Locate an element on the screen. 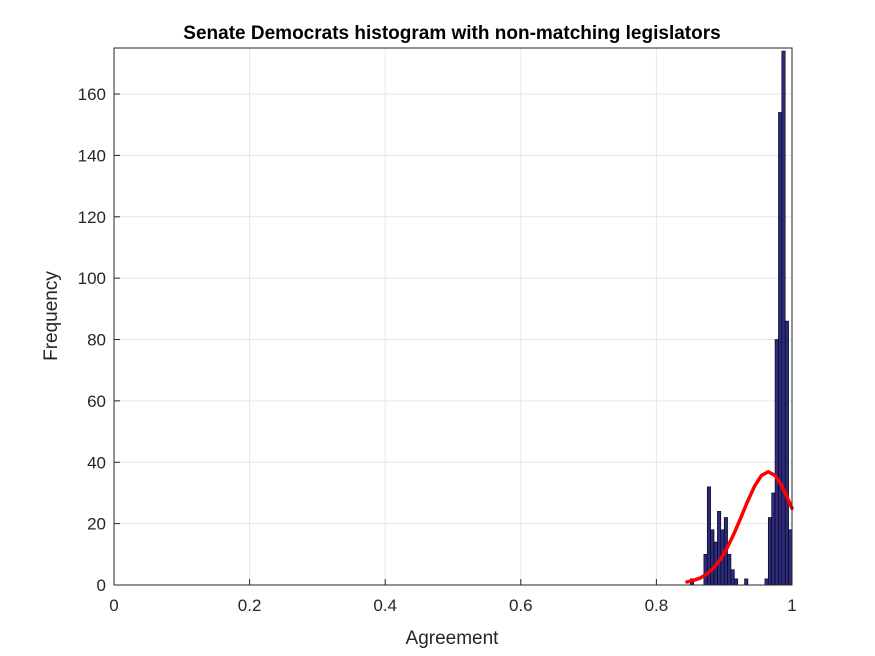  x-tick-label: 0.6 is located at coordinates (521, 605).